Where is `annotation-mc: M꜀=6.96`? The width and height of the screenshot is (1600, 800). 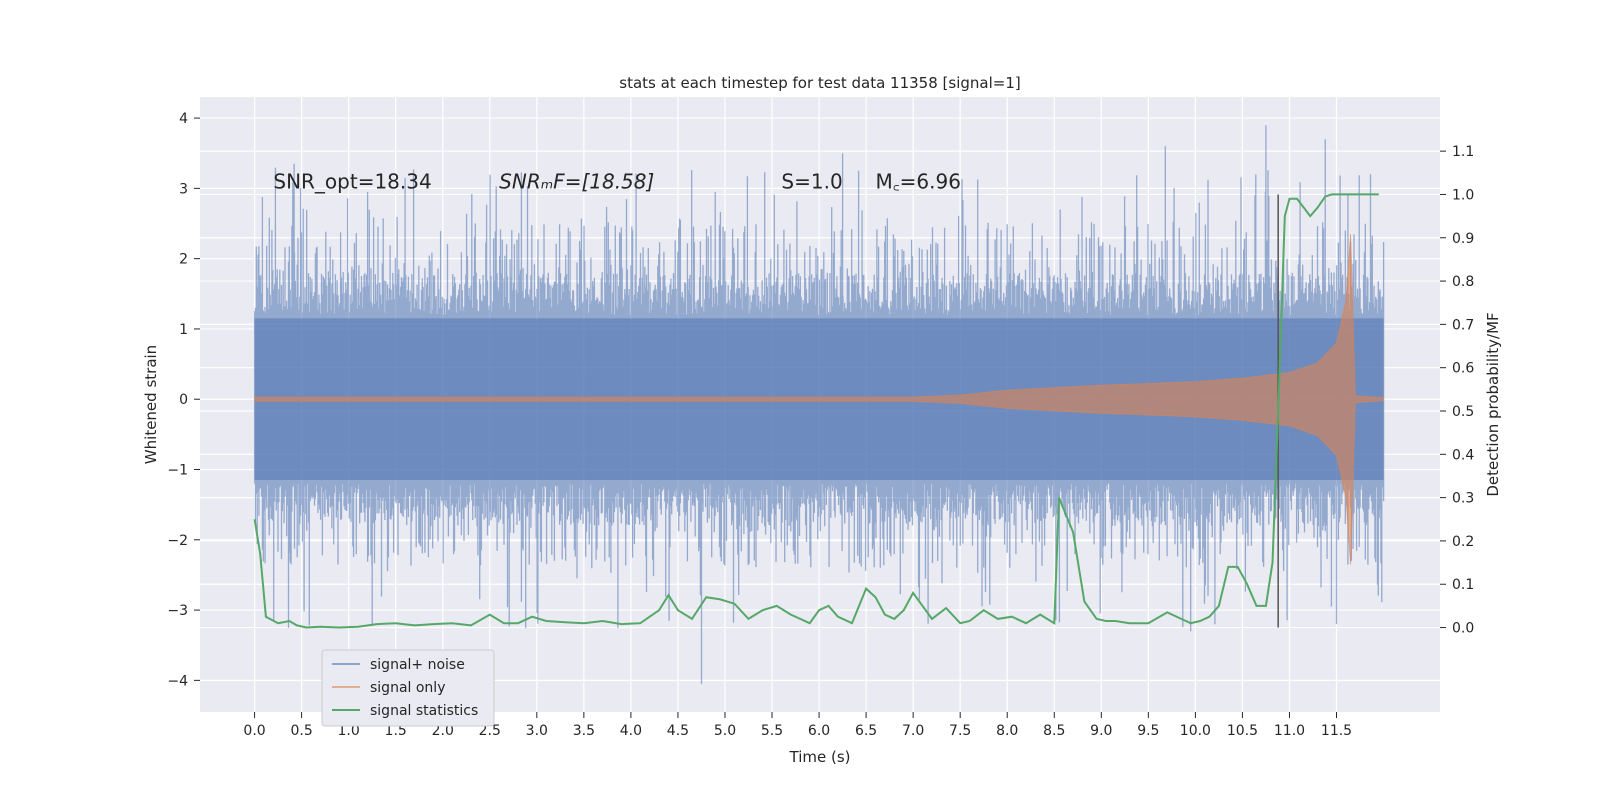 annotation-mc: M꜀=6.96 is located at coordinates (918, 181).